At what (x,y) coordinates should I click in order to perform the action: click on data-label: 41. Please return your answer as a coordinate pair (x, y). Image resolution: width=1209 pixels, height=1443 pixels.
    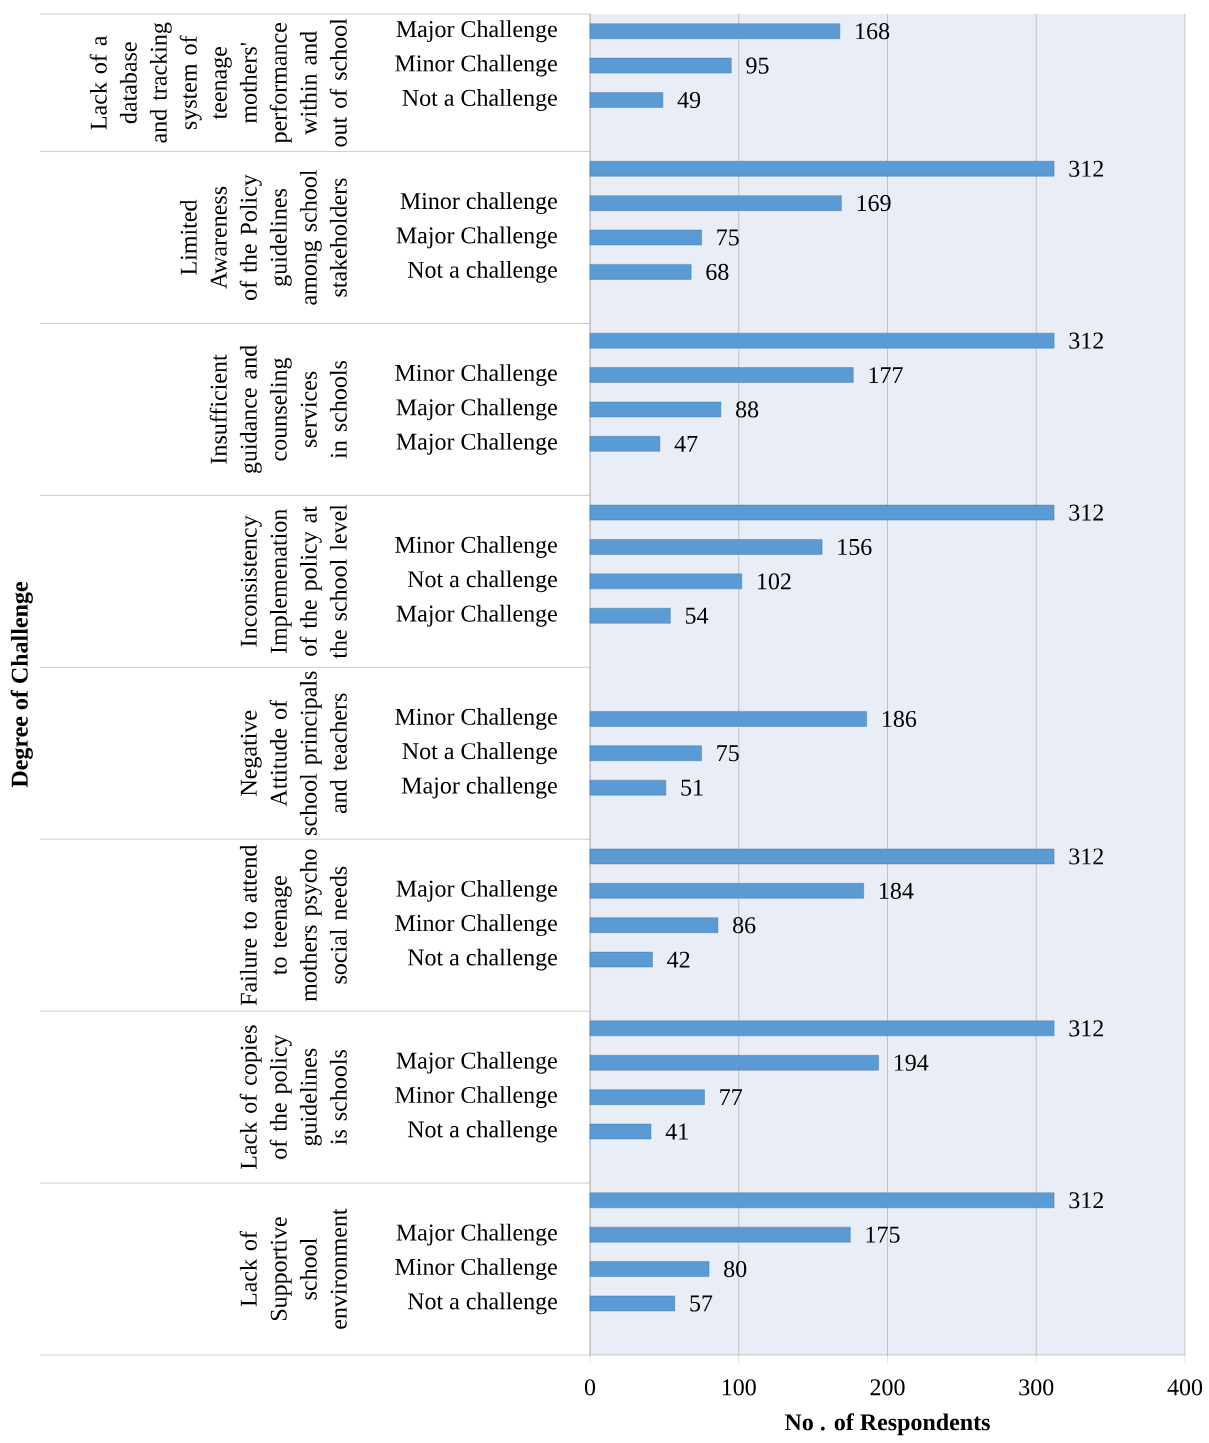
    Looking at the image, I should click on (676, 1131).